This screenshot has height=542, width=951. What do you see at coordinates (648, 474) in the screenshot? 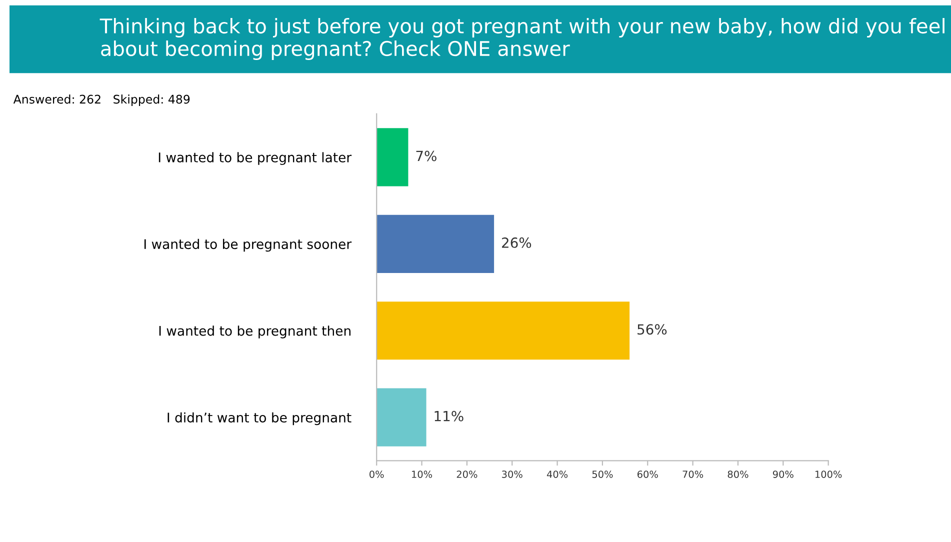
I see `x-tick-label: 60%` at bounding box center [648, 474].